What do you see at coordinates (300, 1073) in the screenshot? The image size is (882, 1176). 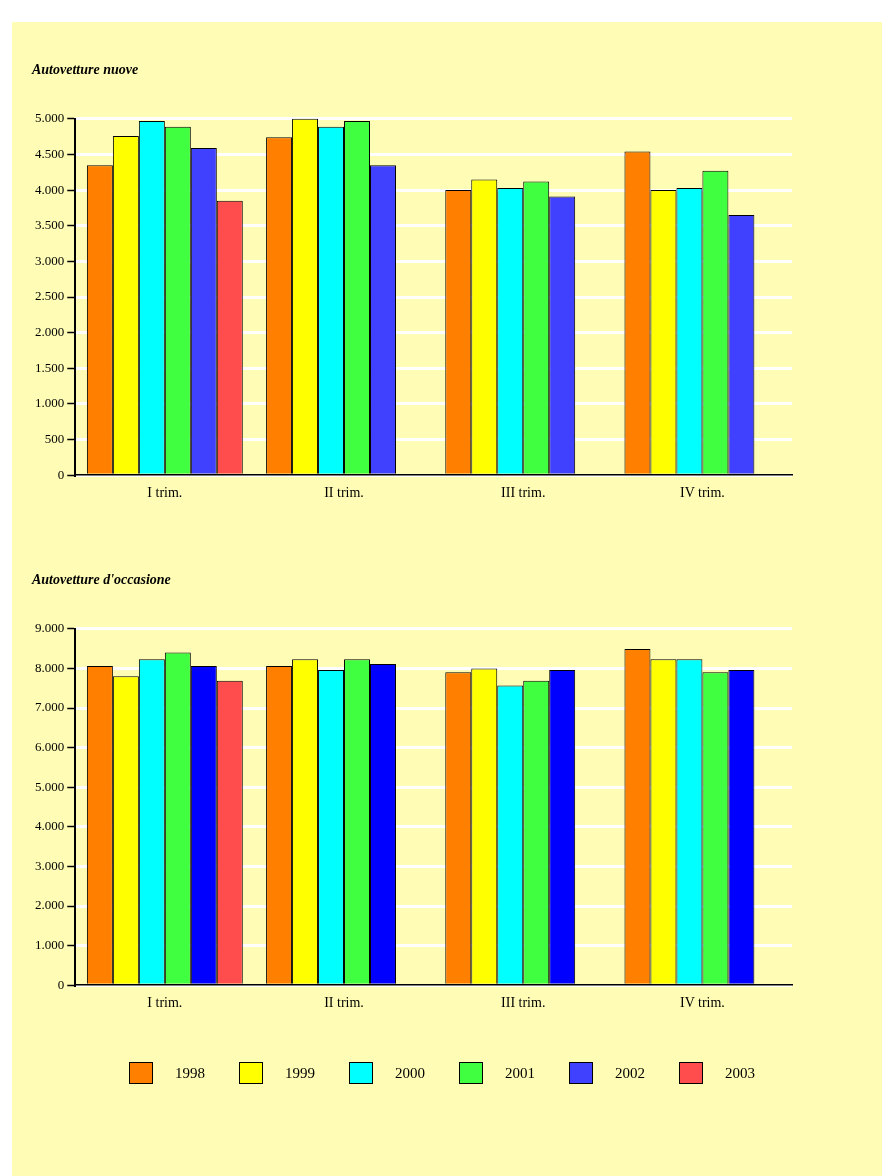 I see `legend-label: 1999` at bounding box center [300, 1073].